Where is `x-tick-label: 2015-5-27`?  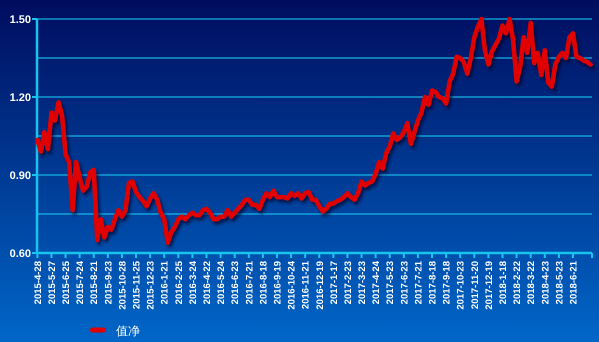
x-tick-label: 2015-5-27 is located at coordinates (52, 282).